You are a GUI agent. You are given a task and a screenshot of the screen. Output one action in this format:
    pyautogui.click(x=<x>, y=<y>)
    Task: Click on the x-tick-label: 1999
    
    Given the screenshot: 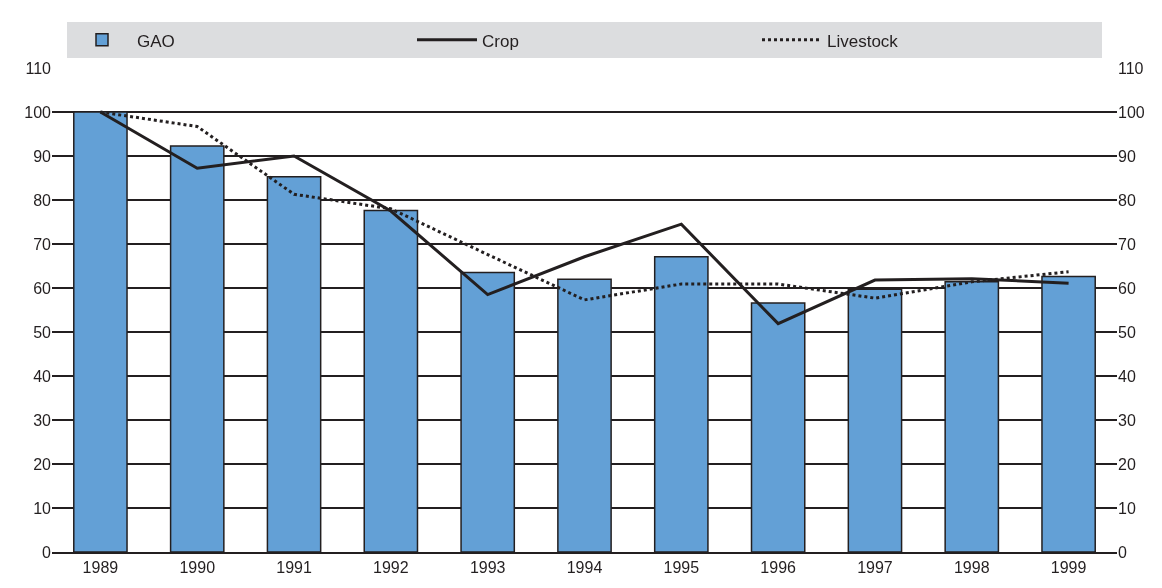 What is the action you would take?
    pyautogui.click(x=1068, y=568)
    